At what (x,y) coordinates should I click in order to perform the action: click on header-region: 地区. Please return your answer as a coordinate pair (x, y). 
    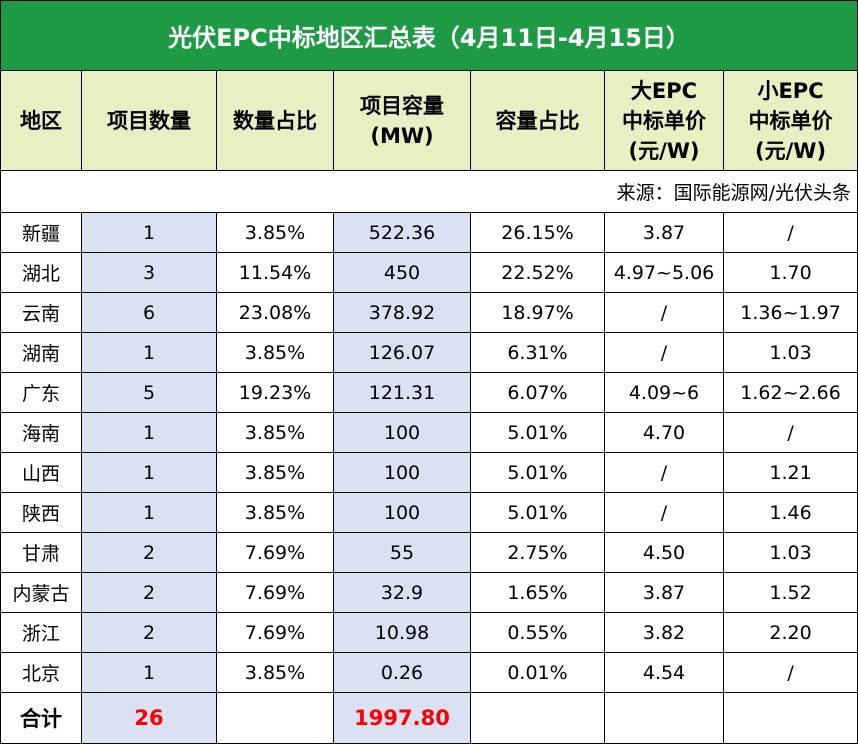
    Looking at the image, I should click on (41, 120).